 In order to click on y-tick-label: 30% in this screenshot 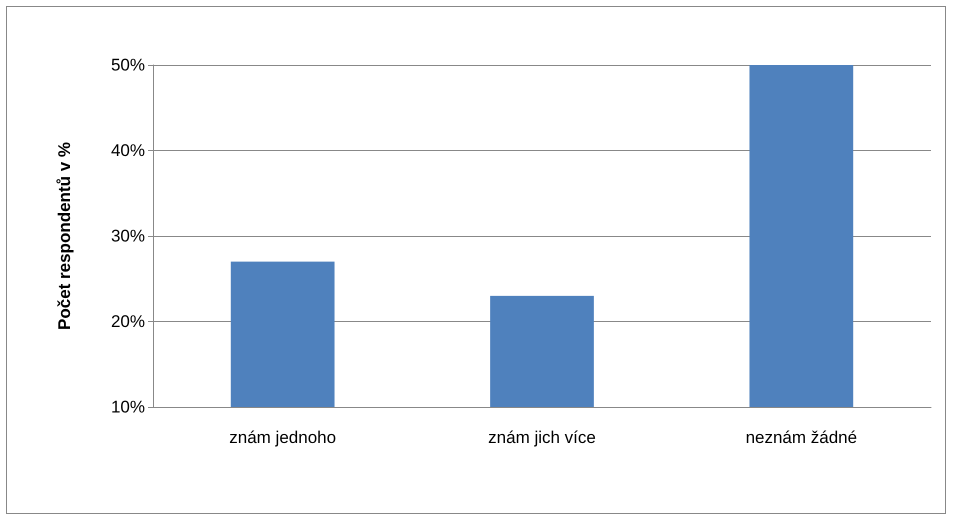, I will do `click(127, 236)`.